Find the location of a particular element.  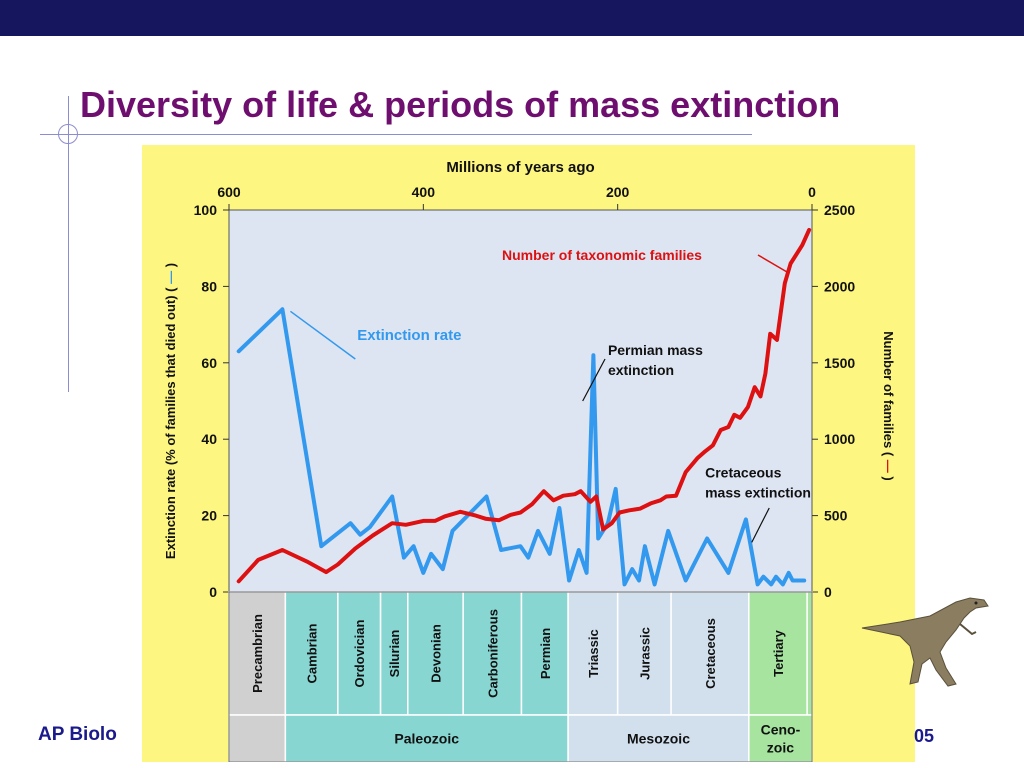

era-label: Ceno- is located at coordinates (781, 730).